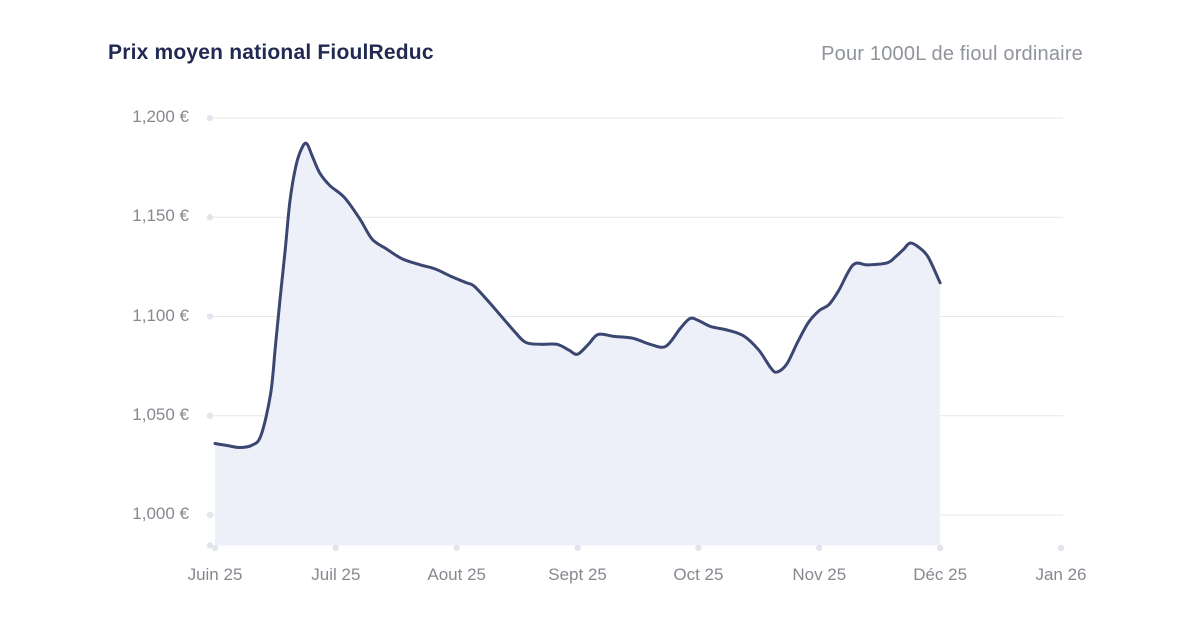 Image resolution: width=1200 pixels, height=627 pixels. What do you see at coordinates (271, 52) in the screenshot?
I see `chart-title: Prix moyen national FioulReduc` at bounding box center [271, 52].